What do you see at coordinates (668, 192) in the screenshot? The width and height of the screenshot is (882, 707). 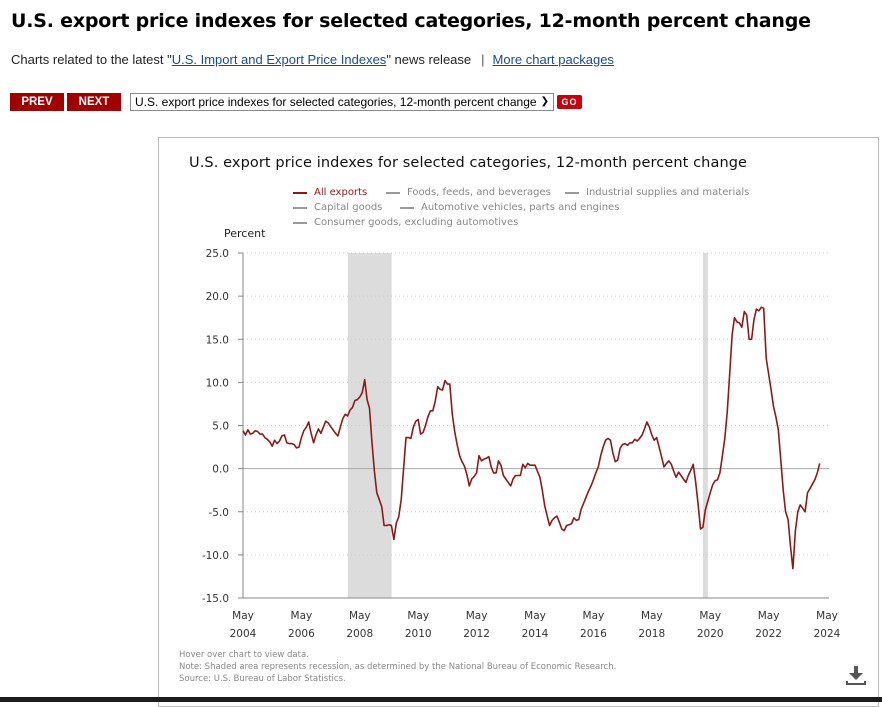 I see `legend-label: Industrial supplies and materials` at bounding box center [668, 192].